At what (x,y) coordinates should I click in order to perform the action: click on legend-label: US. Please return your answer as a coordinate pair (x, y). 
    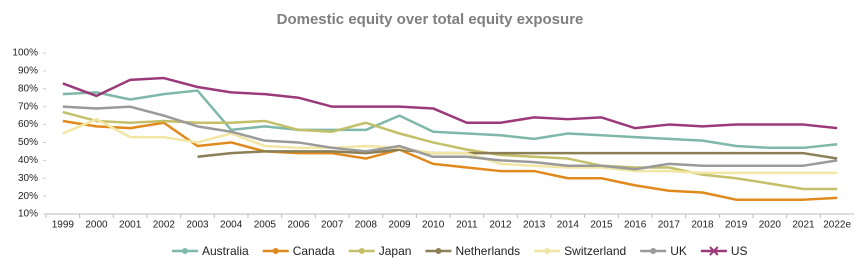
    Looking at the image, I should click on (739, 251).